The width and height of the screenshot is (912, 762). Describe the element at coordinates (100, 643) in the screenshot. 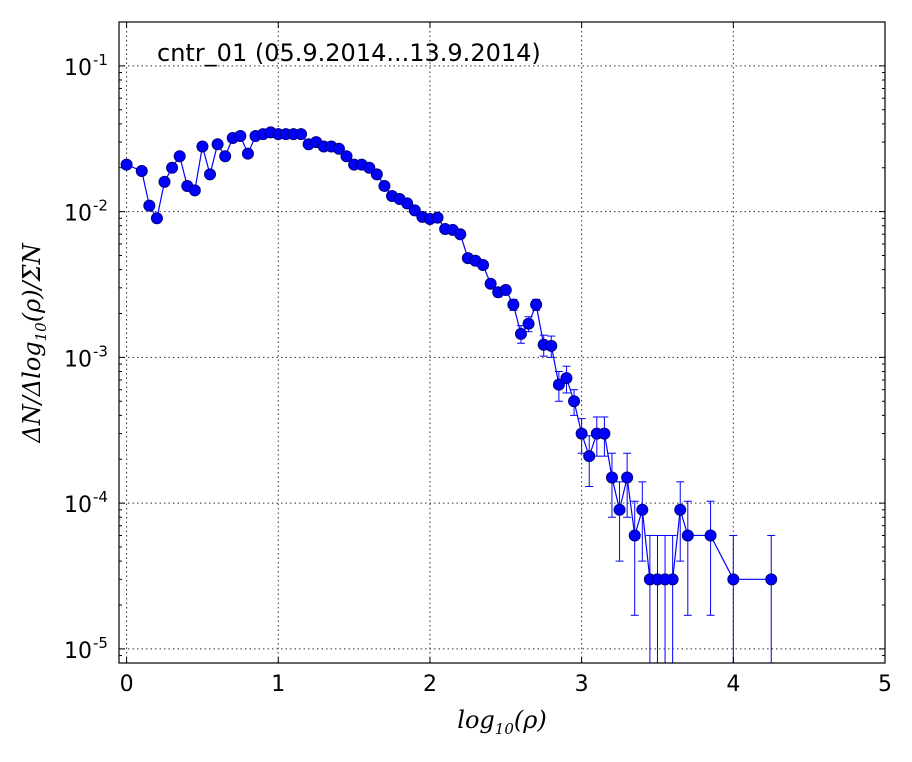

I see `y-tick-exponent: -5` at that location.